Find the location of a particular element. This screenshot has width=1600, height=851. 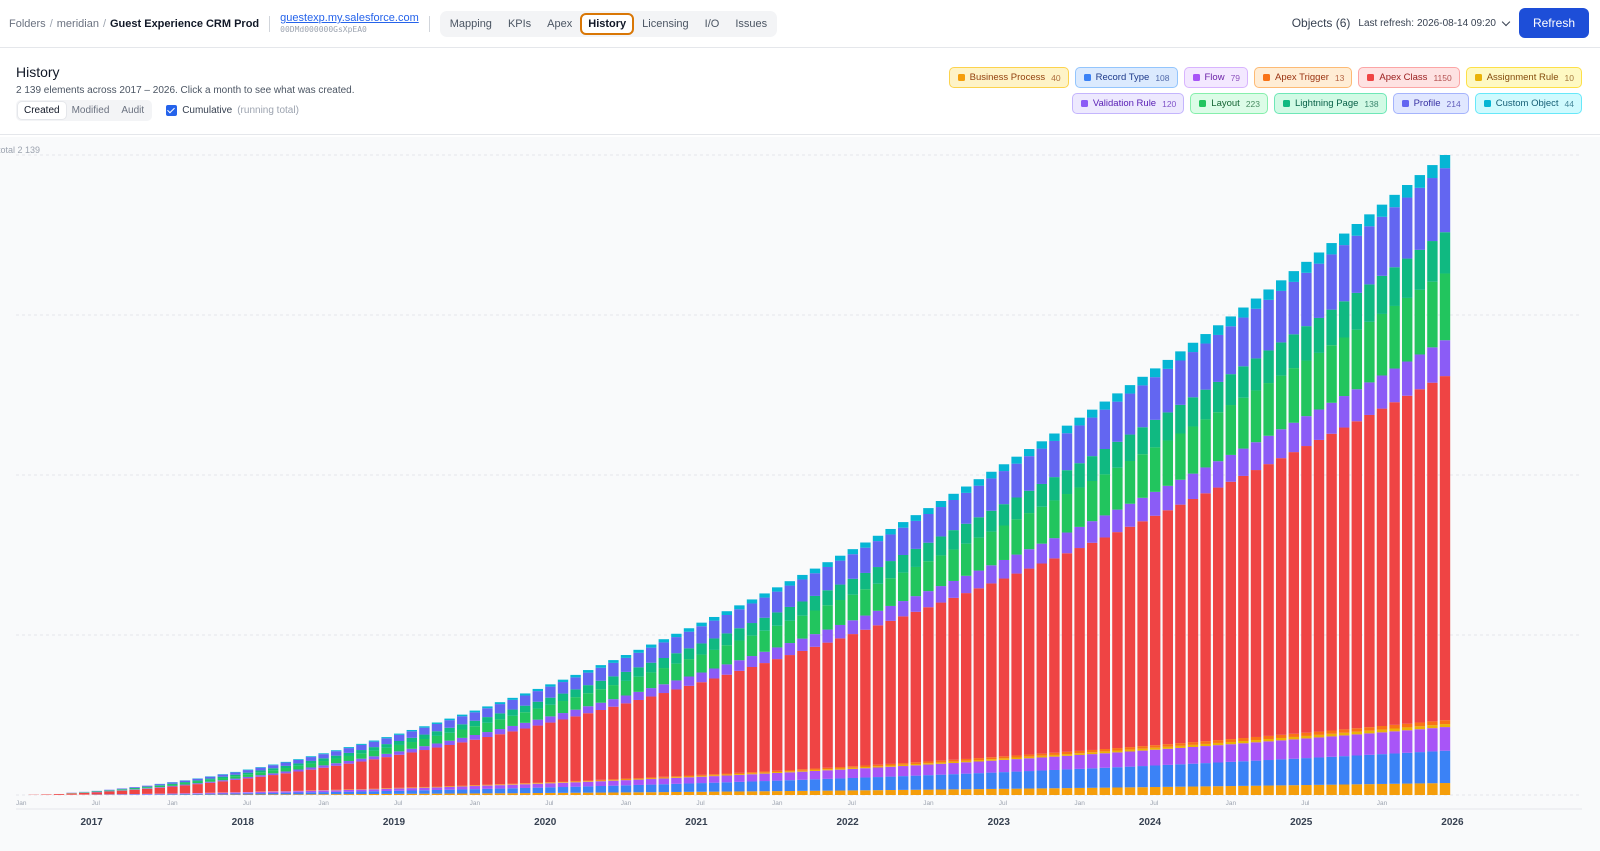

legend-chip-lightning-page: Lightning Page 138 is located at coordinates (1330, 103).